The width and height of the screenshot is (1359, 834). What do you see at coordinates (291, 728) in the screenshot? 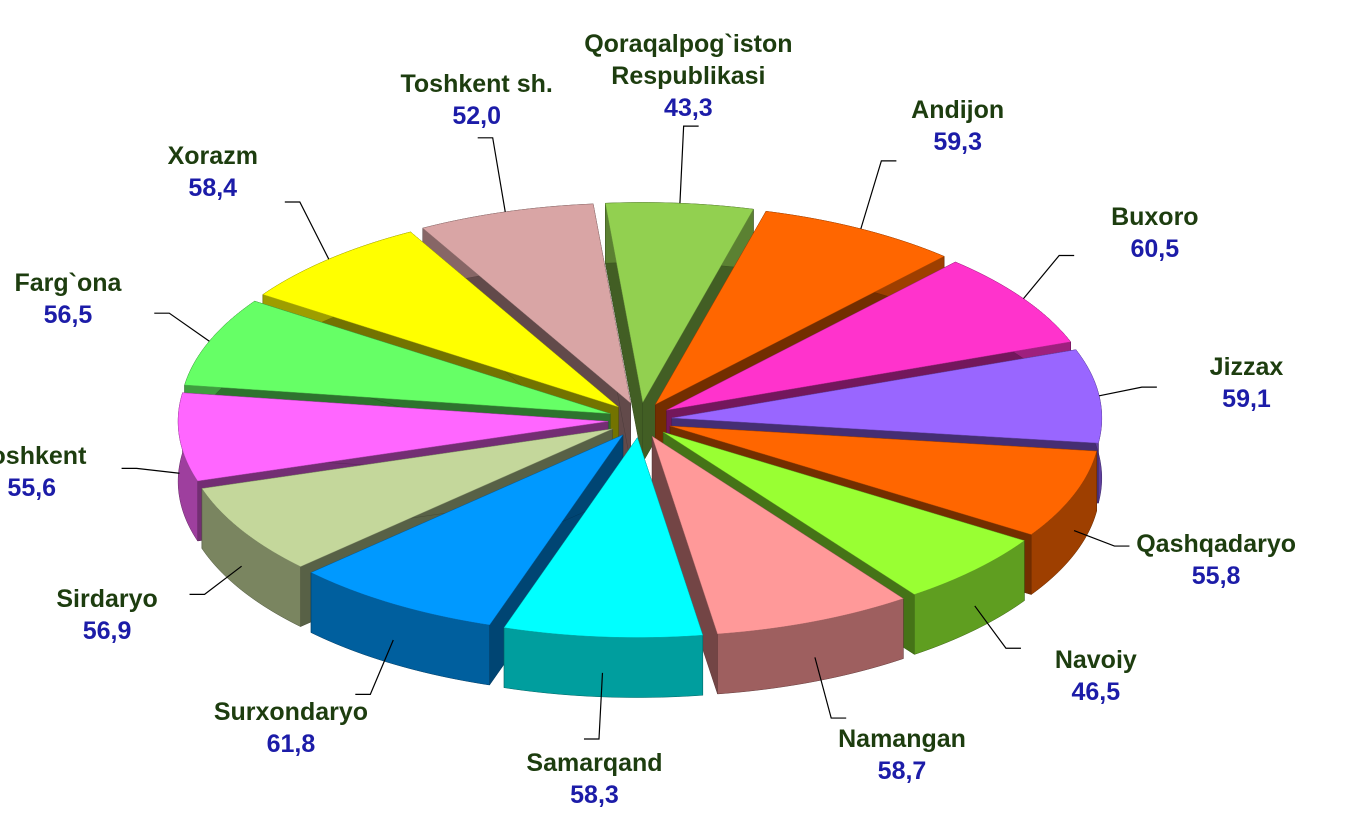
I see `data-label: Surxondaryo 61,8` at bounding box center [291, 728].